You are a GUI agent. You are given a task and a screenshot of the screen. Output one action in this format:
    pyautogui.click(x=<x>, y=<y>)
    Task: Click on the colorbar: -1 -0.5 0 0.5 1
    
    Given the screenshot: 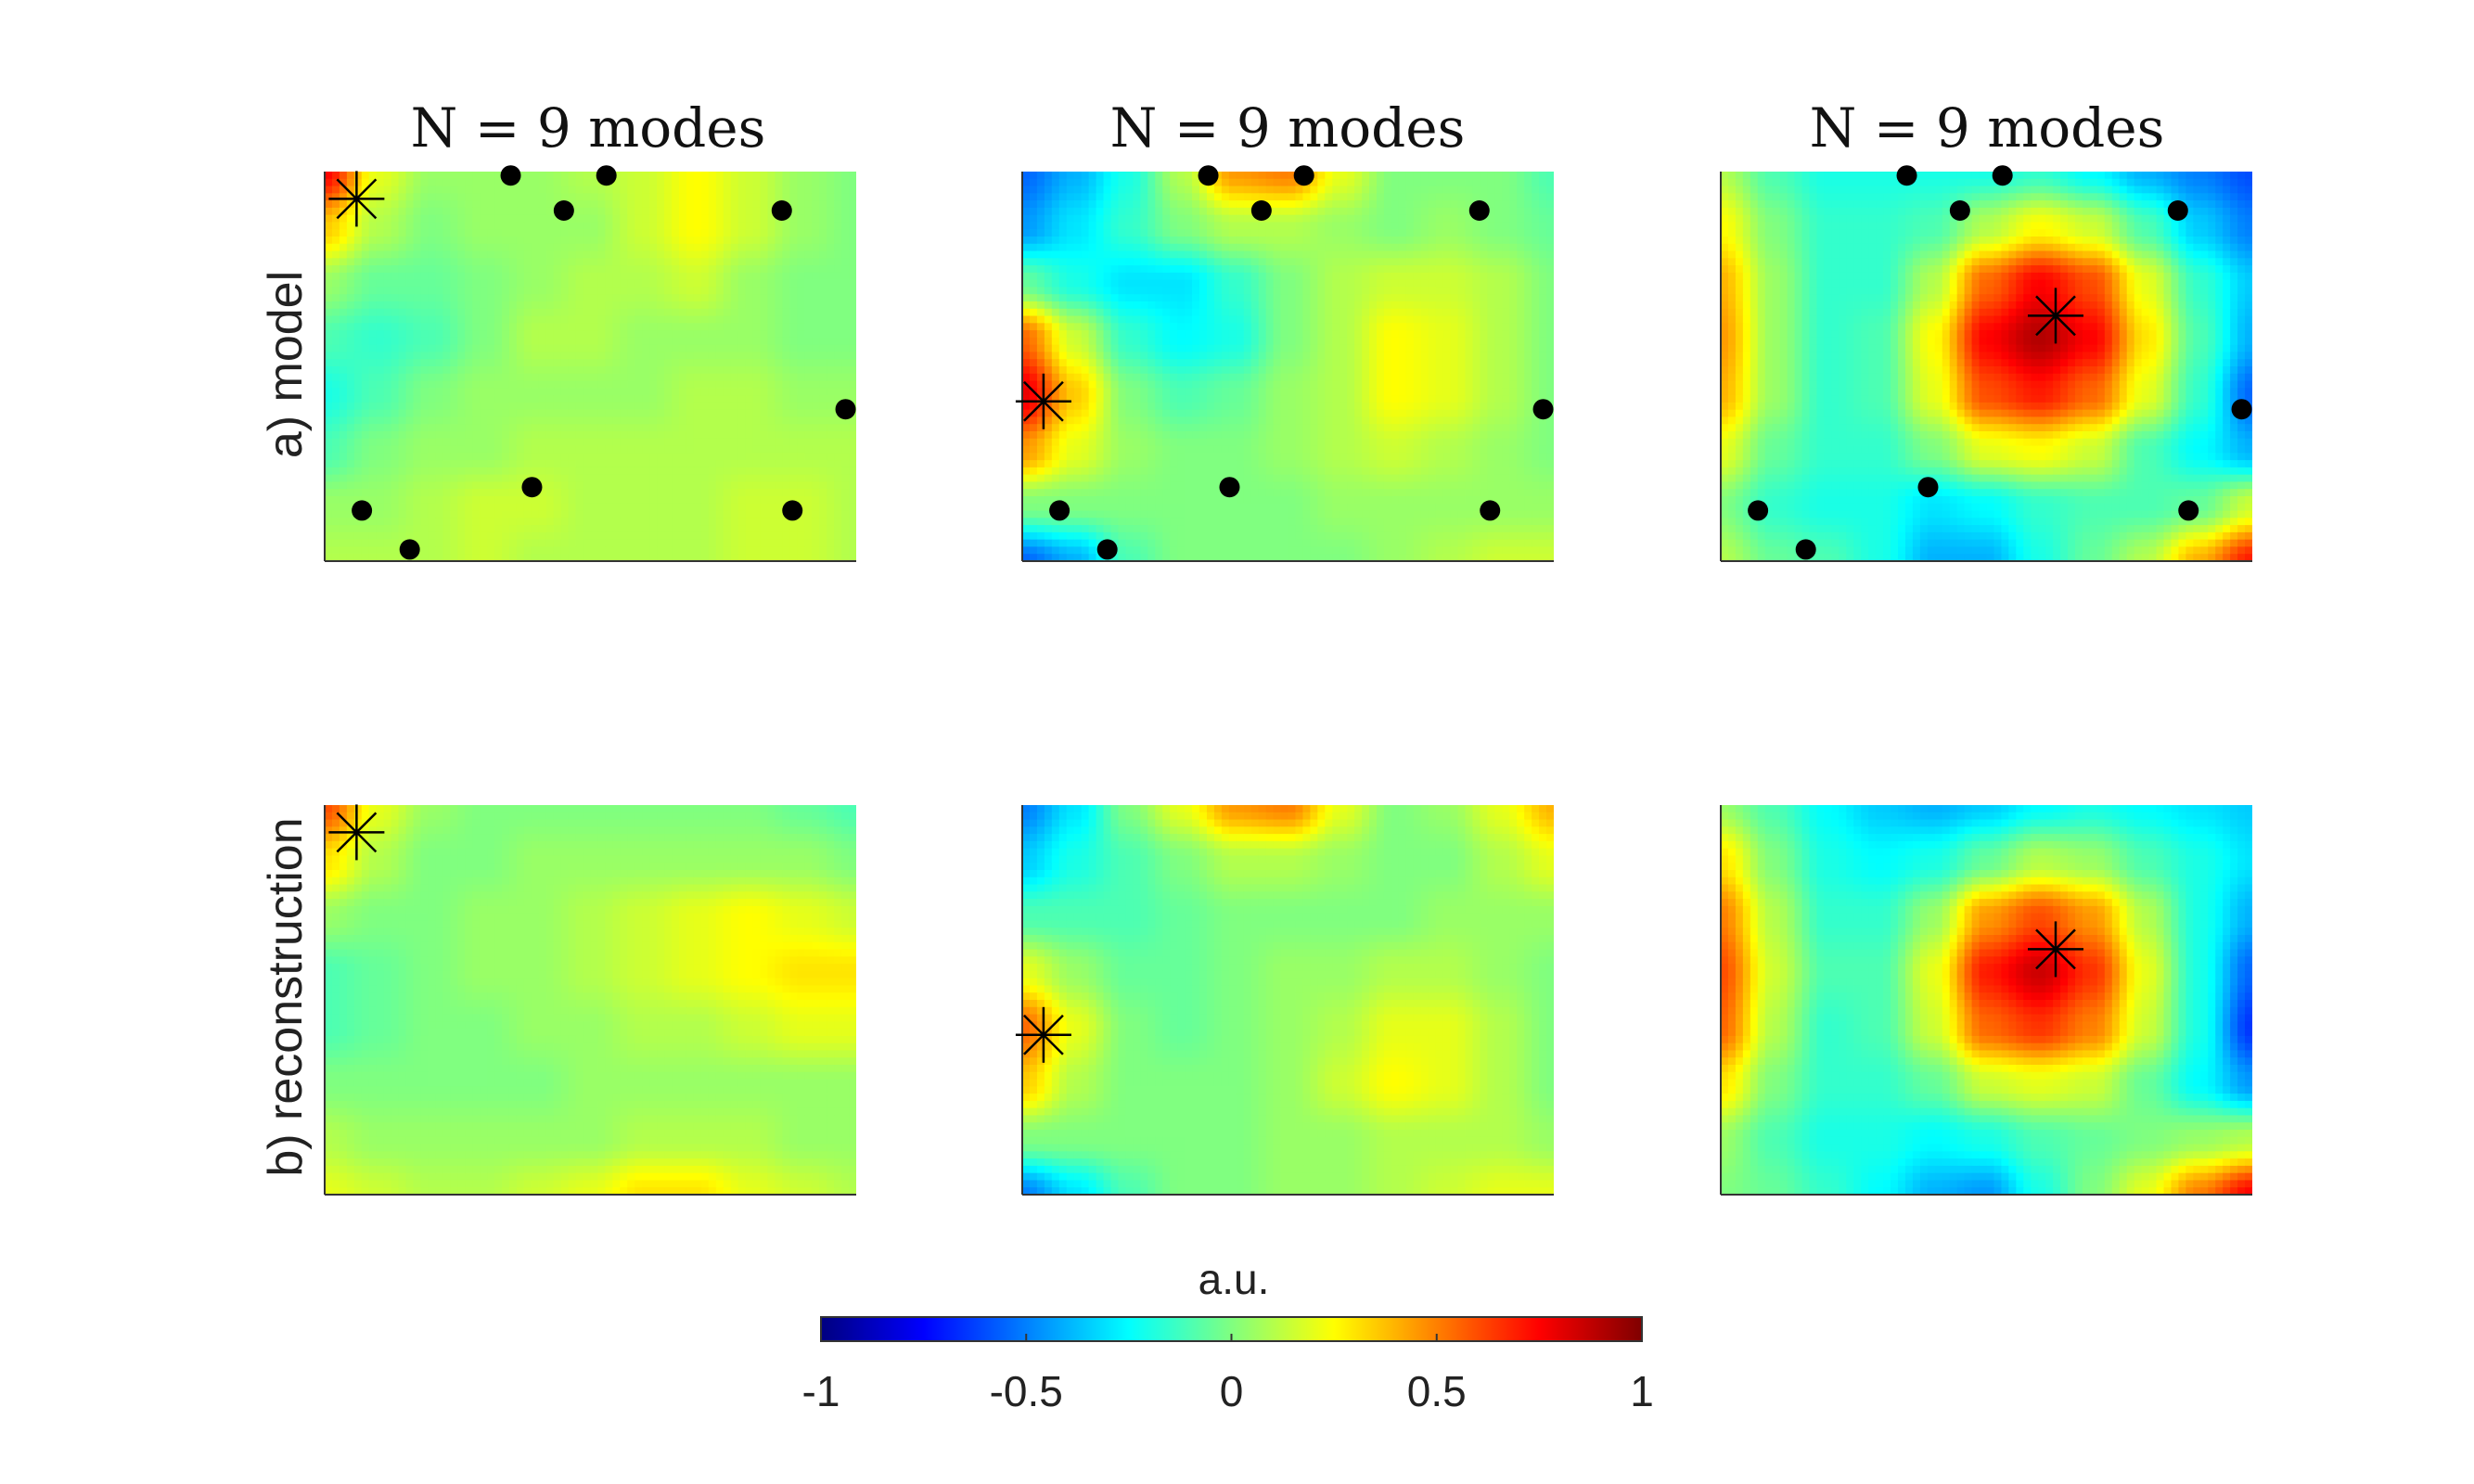 What is the action you would take?
    pyautogui.click(x=1228, y=1365)
    